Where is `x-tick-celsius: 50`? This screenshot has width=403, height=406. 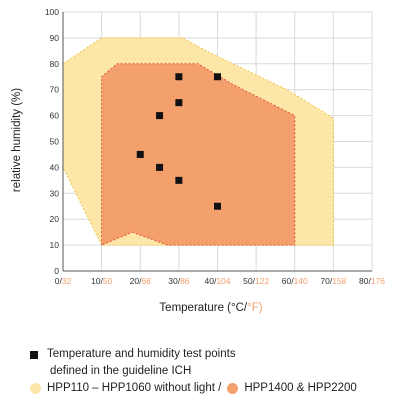 x-tick-celsius: 50 is located at coordinates (248, 281).